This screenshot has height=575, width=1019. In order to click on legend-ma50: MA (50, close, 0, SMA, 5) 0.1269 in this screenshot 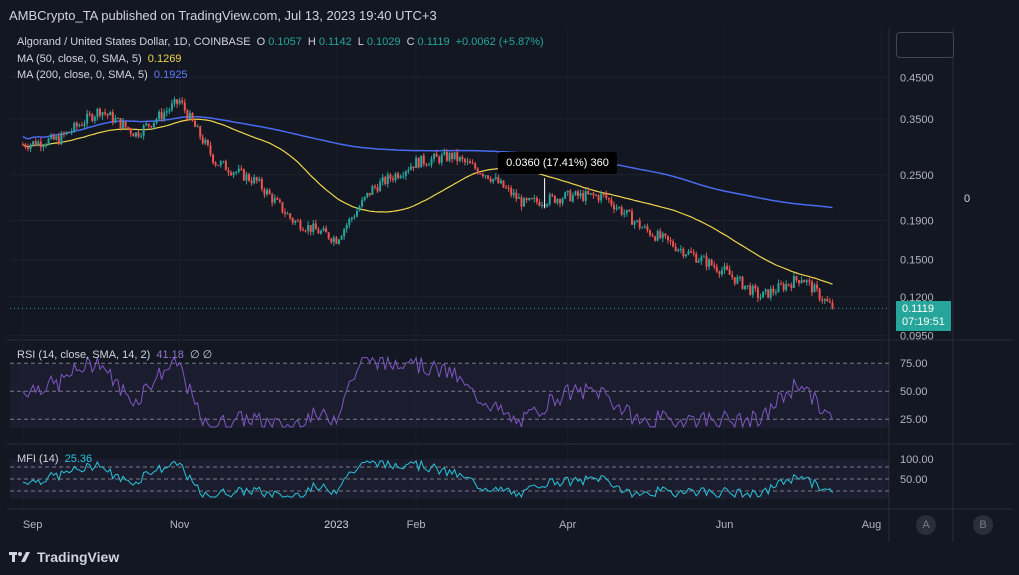, I will do `click(100, 59)`.